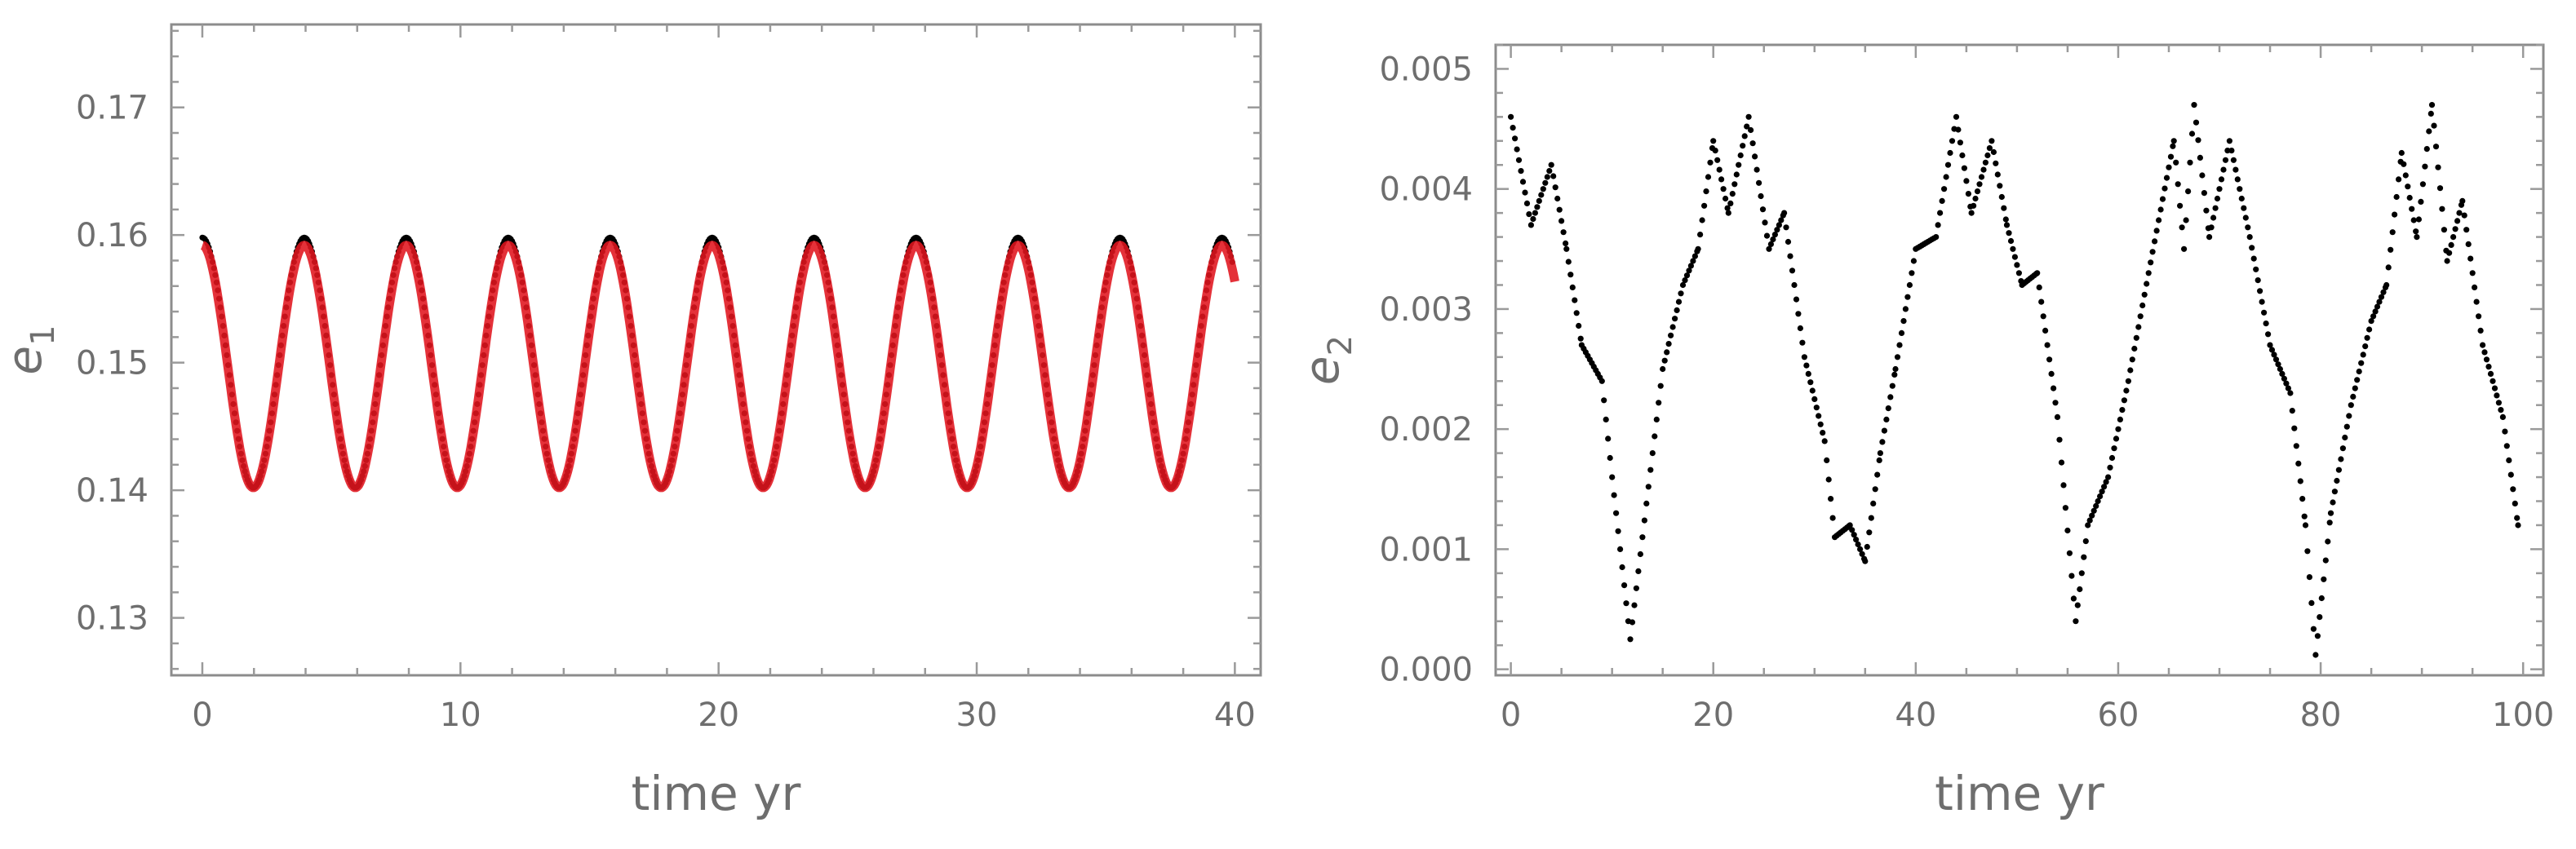  Describe the element at coordinates (1511, 715) in the screenshot. I see `x-tick-label: 0` at that location.